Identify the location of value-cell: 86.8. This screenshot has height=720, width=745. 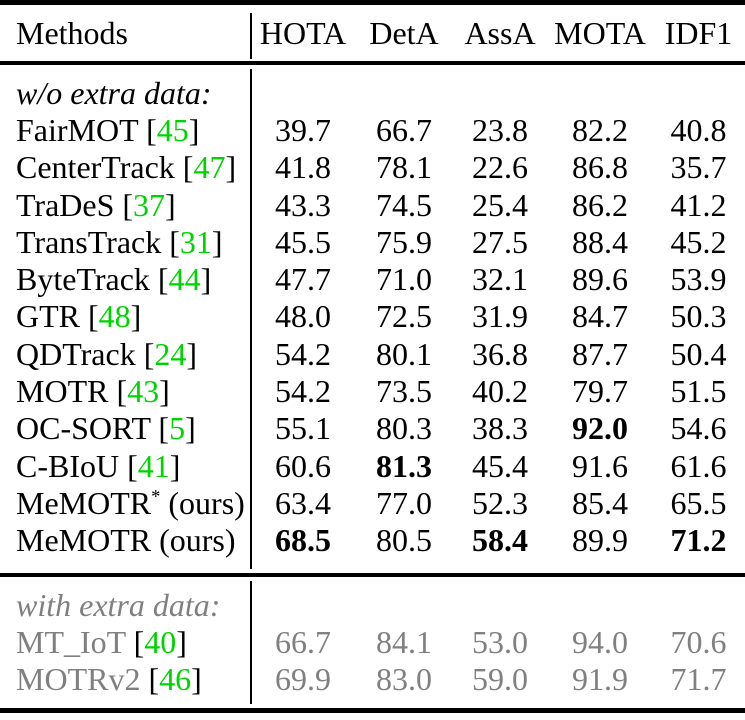
(600, 167).